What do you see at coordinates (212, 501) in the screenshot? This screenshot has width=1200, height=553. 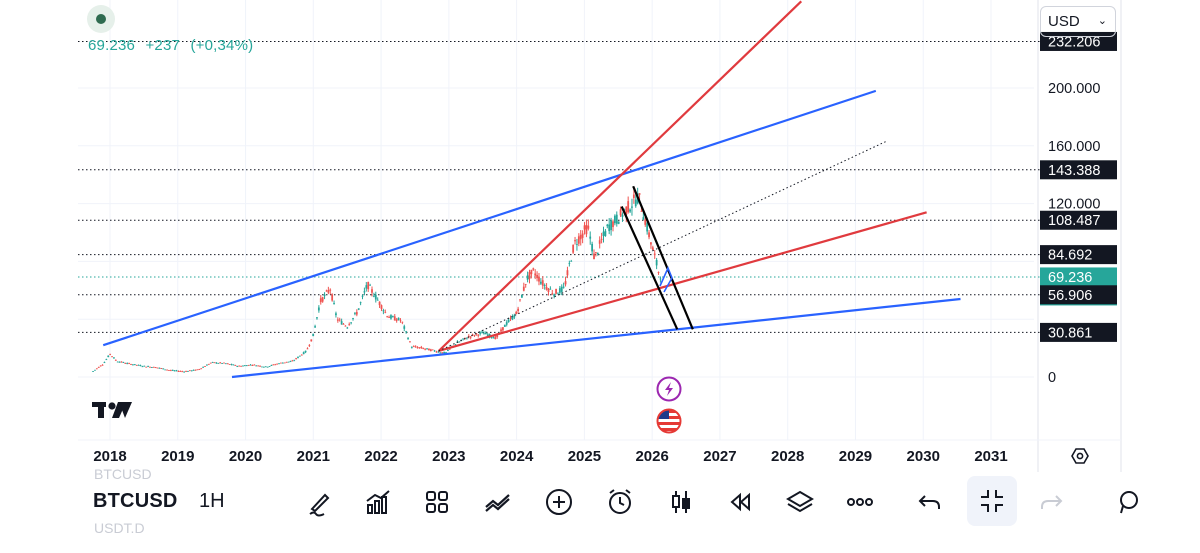 I see `interval-button: 1H` at bounding box center [212, 501].